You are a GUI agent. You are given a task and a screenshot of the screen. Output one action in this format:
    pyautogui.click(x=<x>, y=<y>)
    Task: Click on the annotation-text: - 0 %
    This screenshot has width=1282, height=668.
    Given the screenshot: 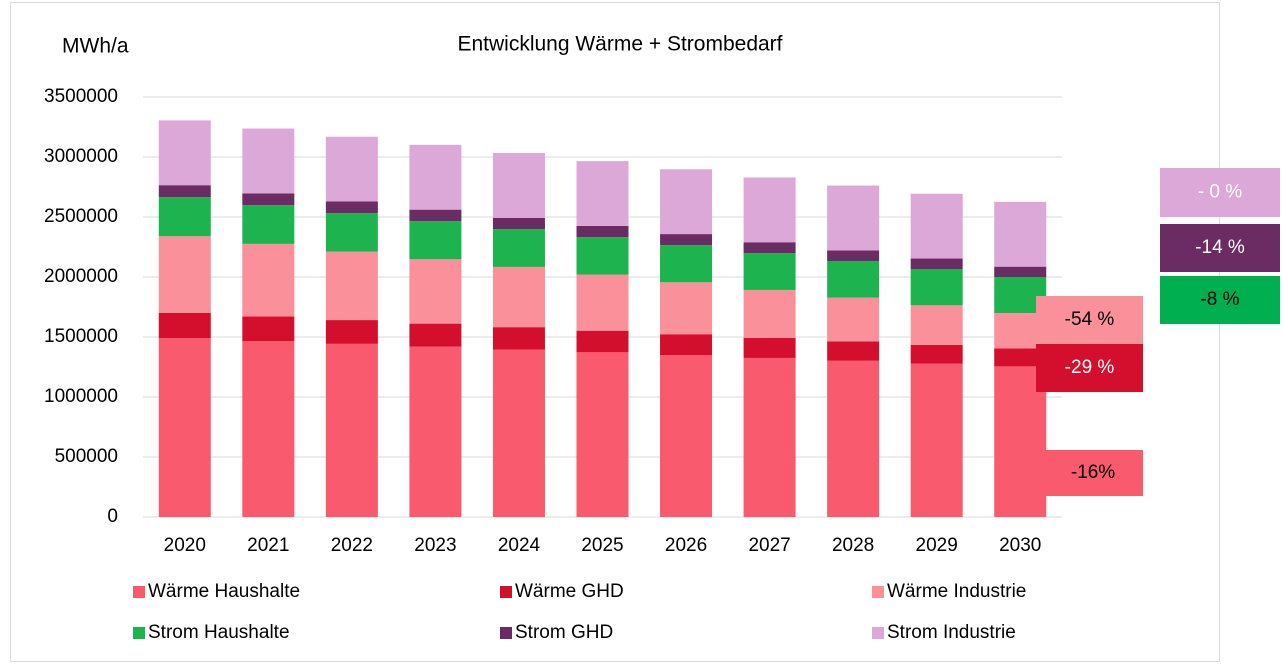 What is the action you would take?
    pyautogui.click(x=1220, y=192)
    